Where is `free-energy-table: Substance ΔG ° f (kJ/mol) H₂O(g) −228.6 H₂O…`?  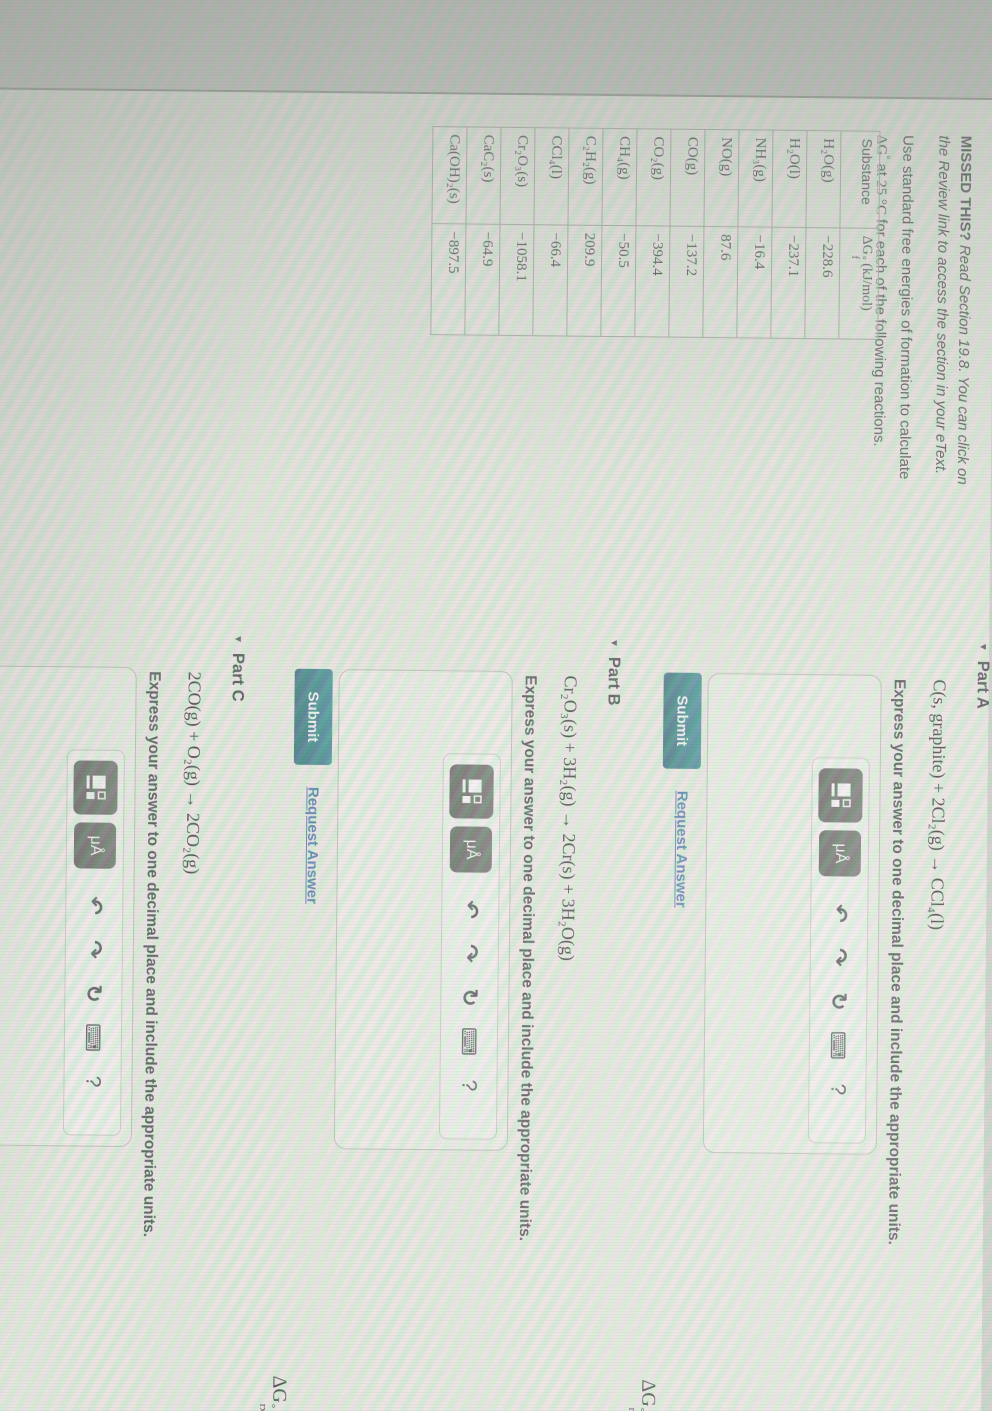
free-energy-table: Substance ΔG ° f (kJ/mol) H₂O(g) −228.6 H₂O… is located at coordinates (655, 233).